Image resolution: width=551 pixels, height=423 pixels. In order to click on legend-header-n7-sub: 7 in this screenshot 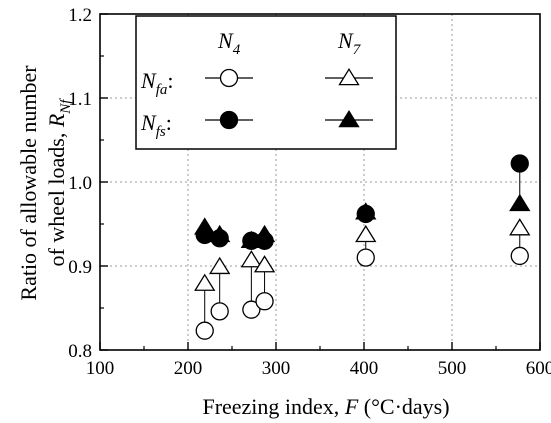, I will do `click(357, 50)`.